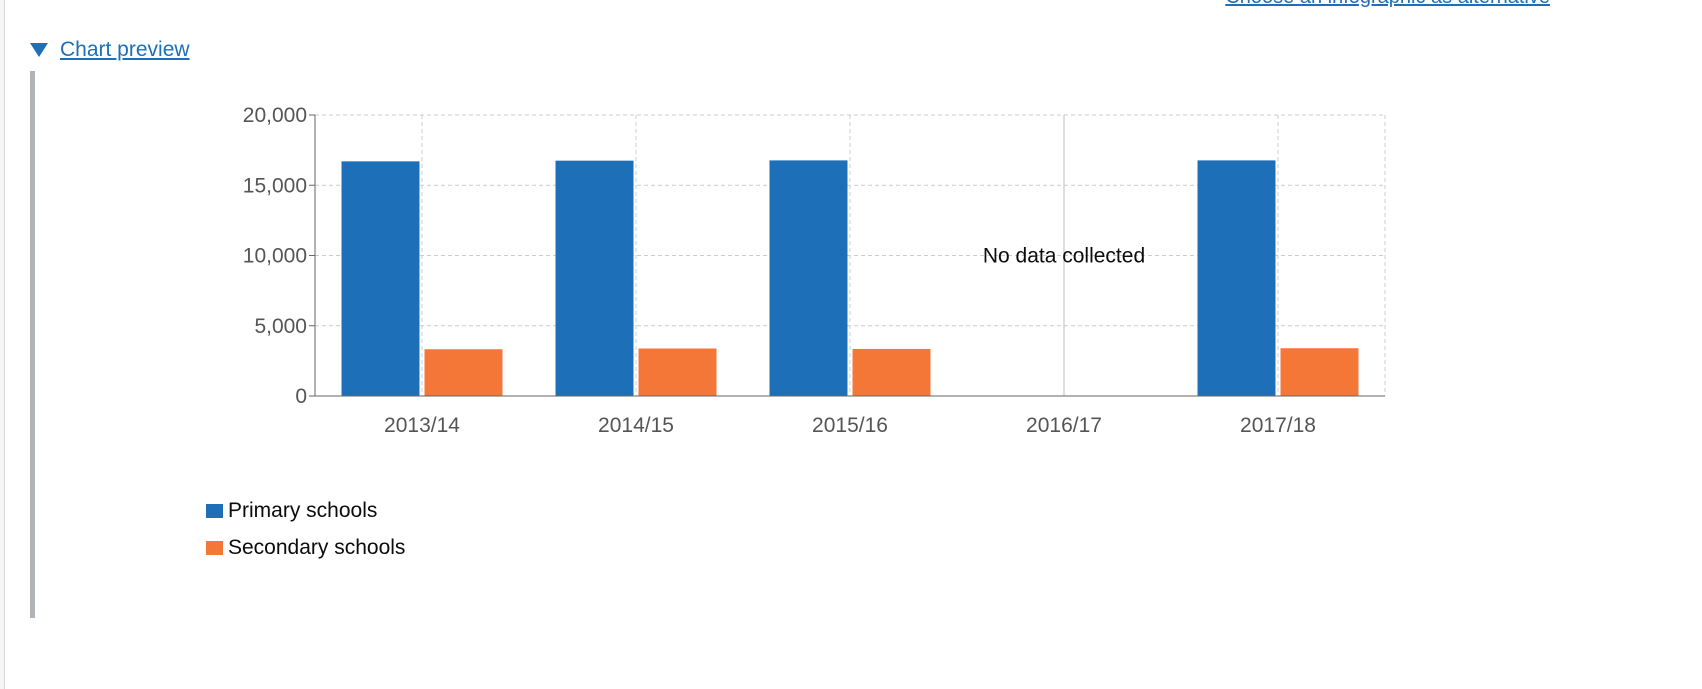  I want to click on legend-item: Primary schools, so click(305, 511).